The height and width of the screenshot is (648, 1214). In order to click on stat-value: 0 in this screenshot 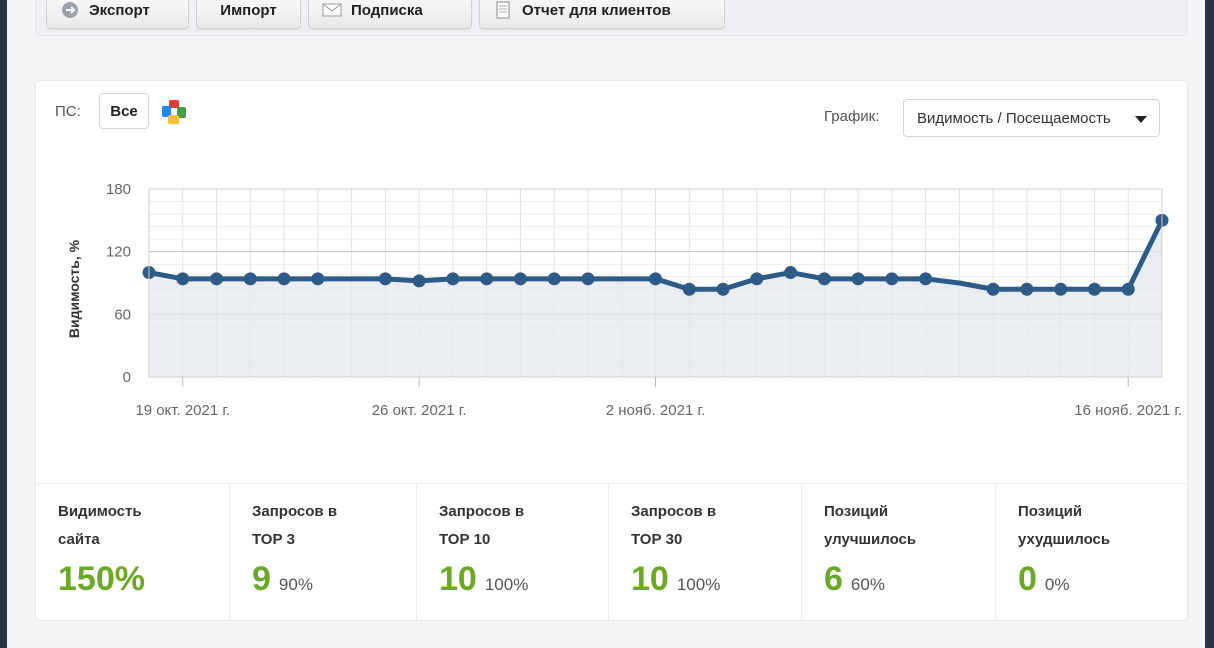, I will do `click(1027, 579)`.